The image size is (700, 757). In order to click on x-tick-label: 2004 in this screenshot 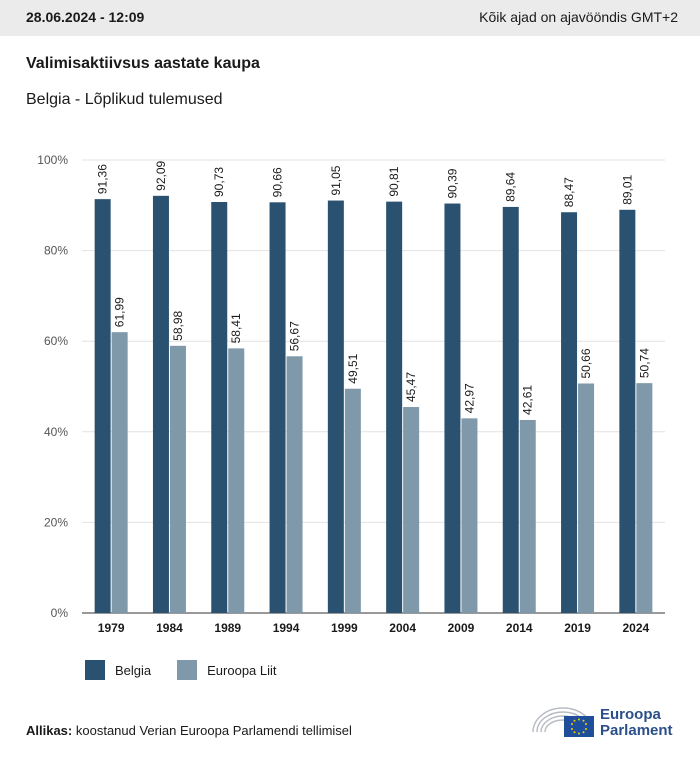, I will do `click(402, 628)`.